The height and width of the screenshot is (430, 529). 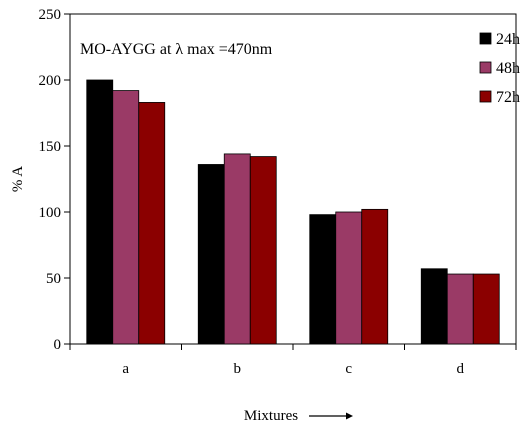 What do you see at coordinates (461, 369) in the screenshot?
I see `x-tick-label: d` at bounding box center [461, 369].